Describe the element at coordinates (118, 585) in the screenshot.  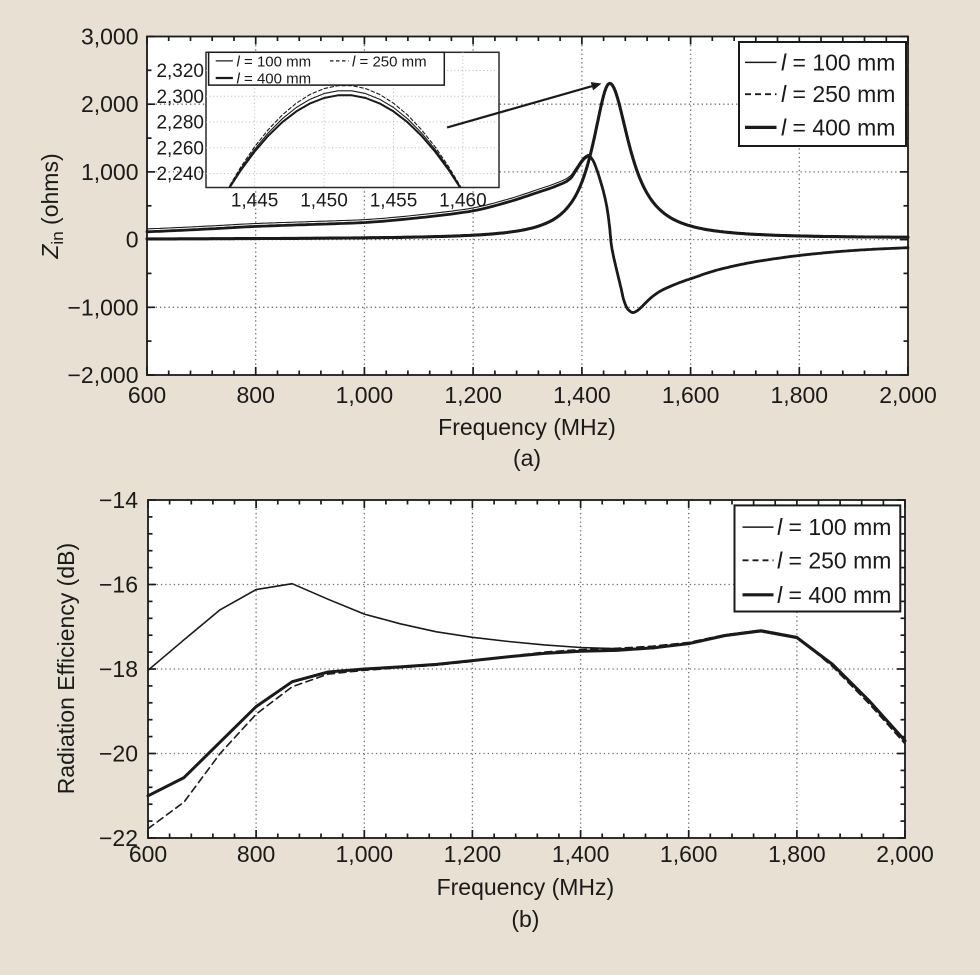
I see `svg-text: −16` at that location.